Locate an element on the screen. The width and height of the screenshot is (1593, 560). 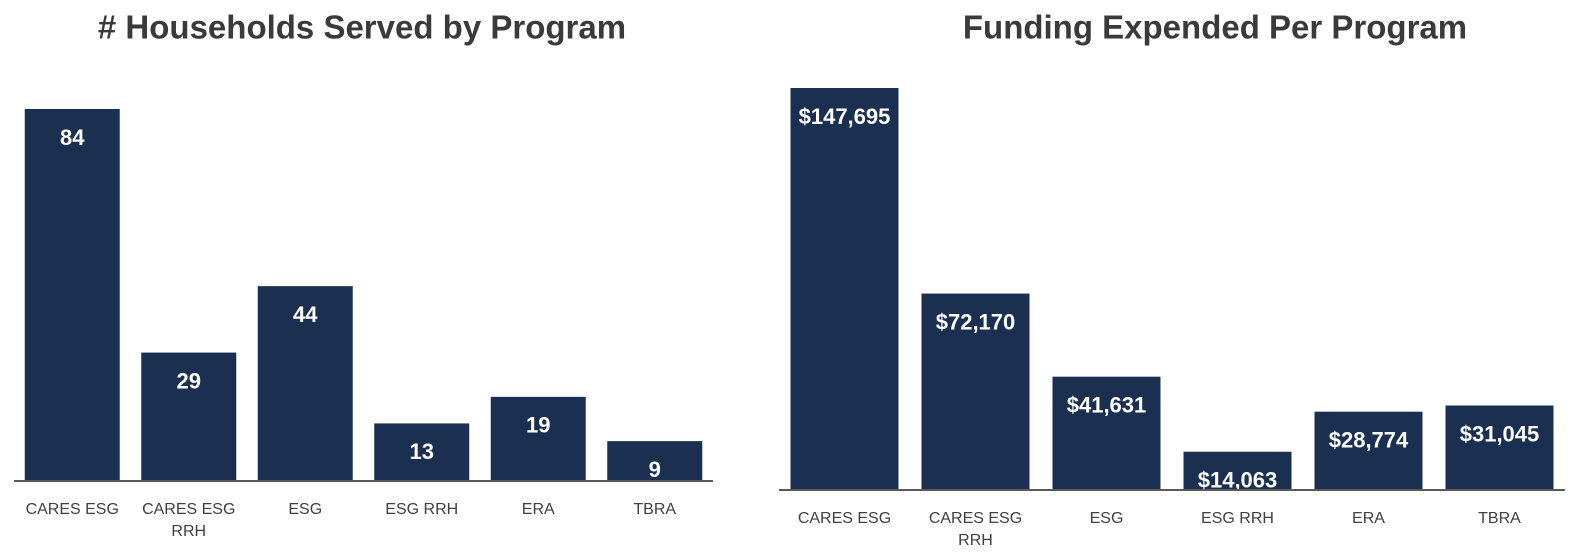
value-label: 44 is located at coordinates (305, 314).